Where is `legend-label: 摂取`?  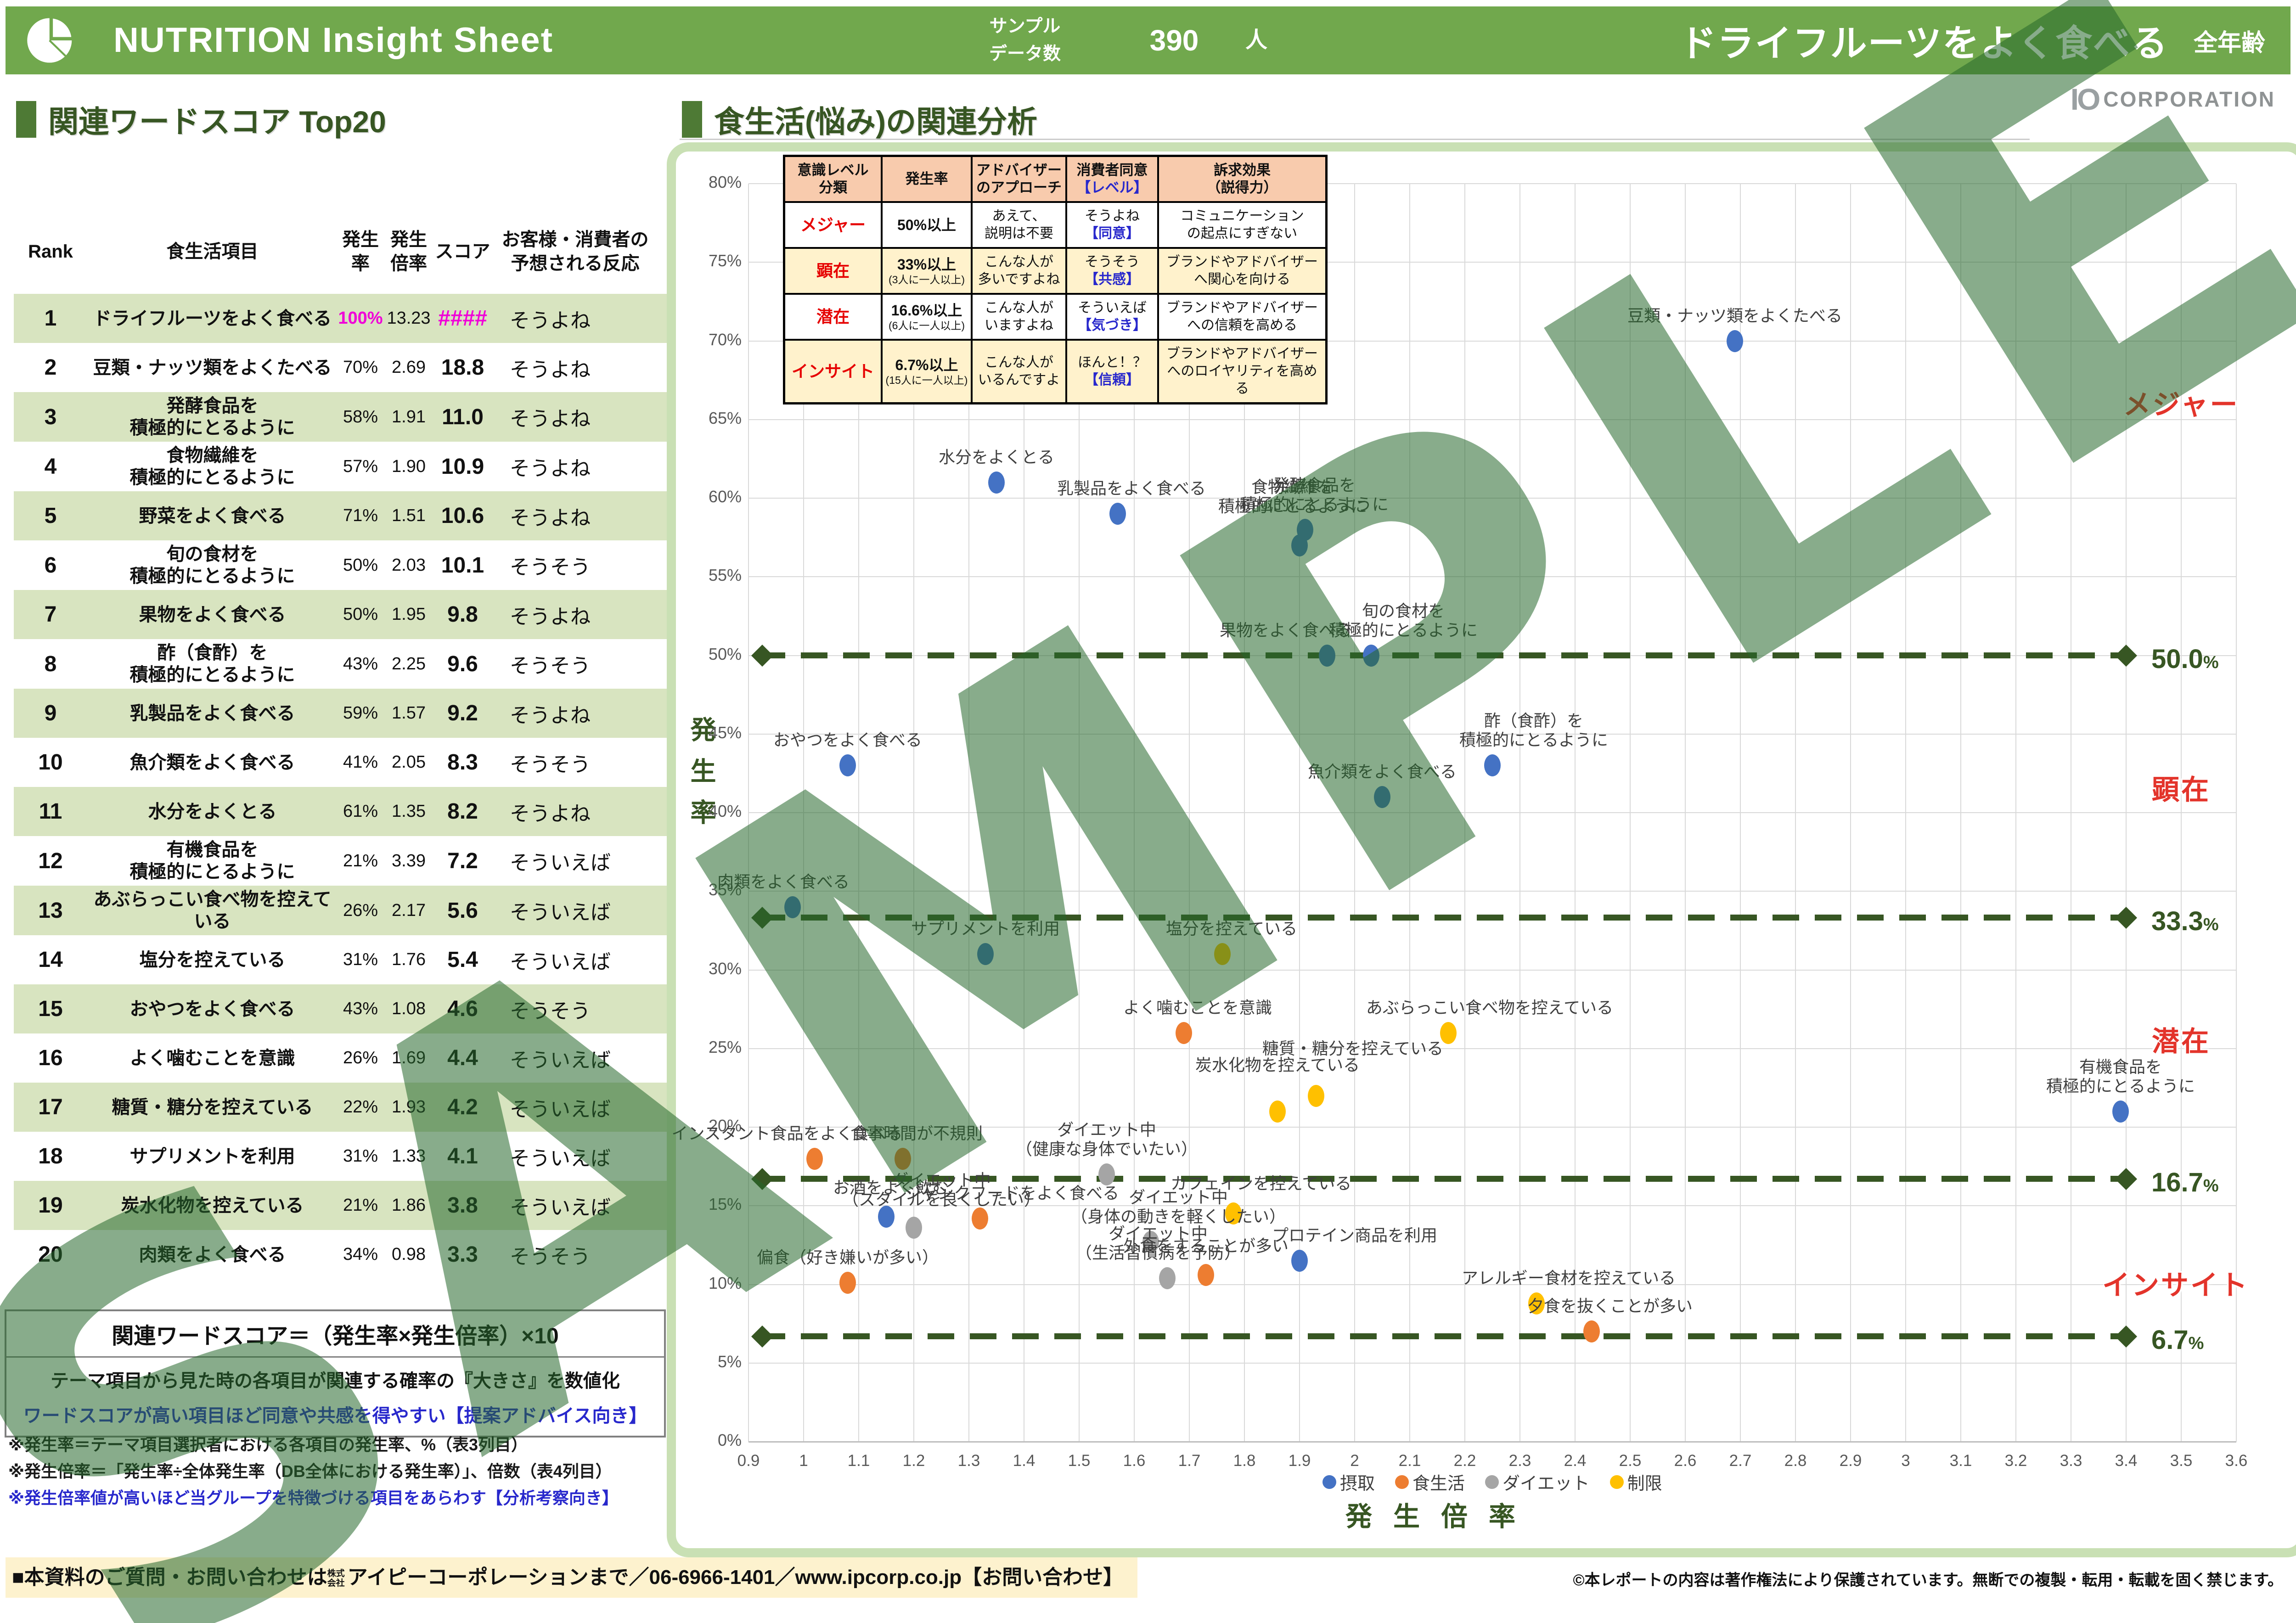 legend-label: 摂取 is located at coordinates (1357, 1484).